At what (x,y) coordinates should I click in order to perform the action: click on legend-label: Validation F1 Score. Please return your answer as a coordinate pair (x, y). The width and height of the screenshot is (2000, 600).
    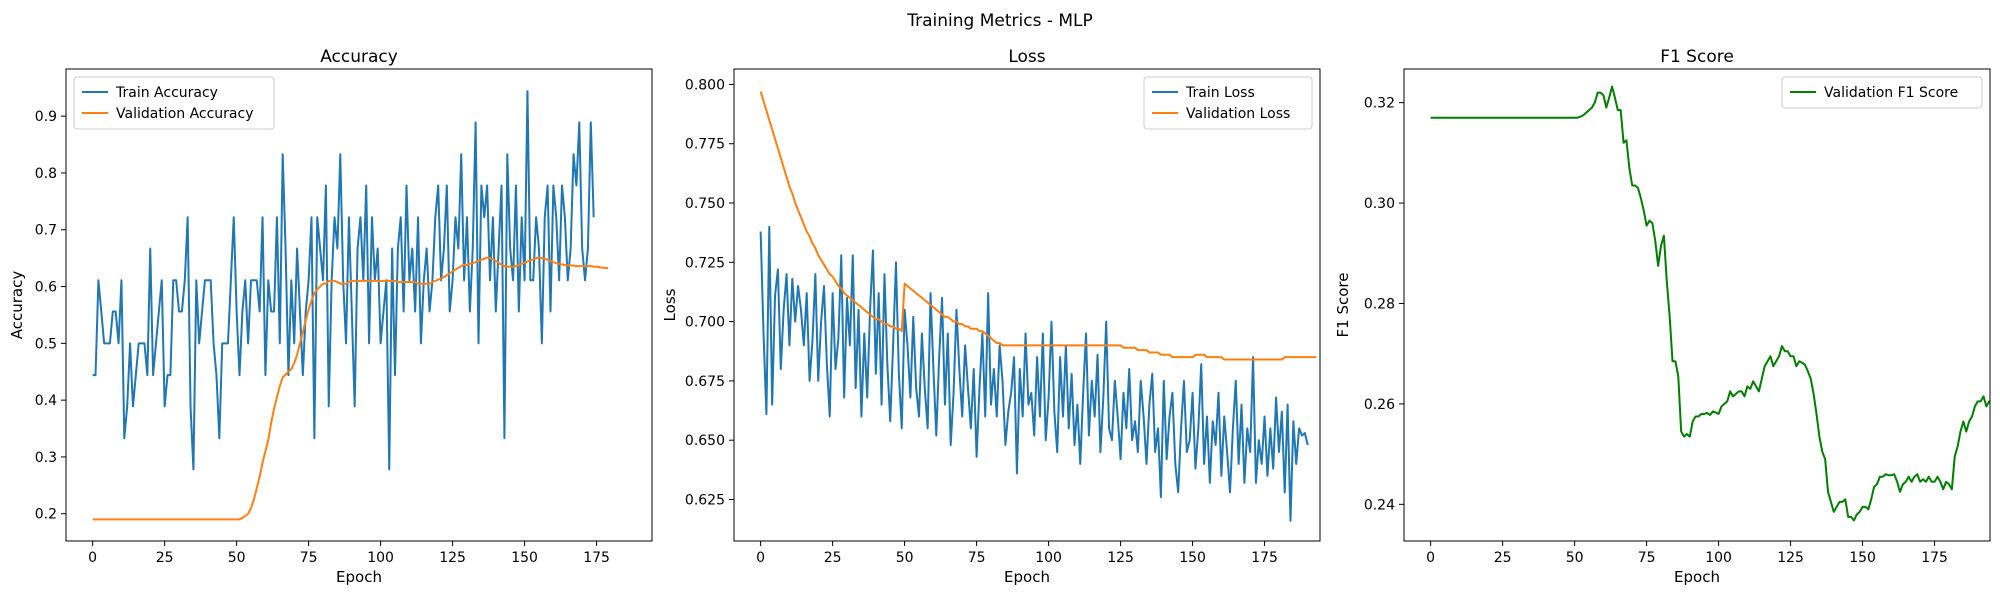
    Looking at the image, I should click on (1891, 93).